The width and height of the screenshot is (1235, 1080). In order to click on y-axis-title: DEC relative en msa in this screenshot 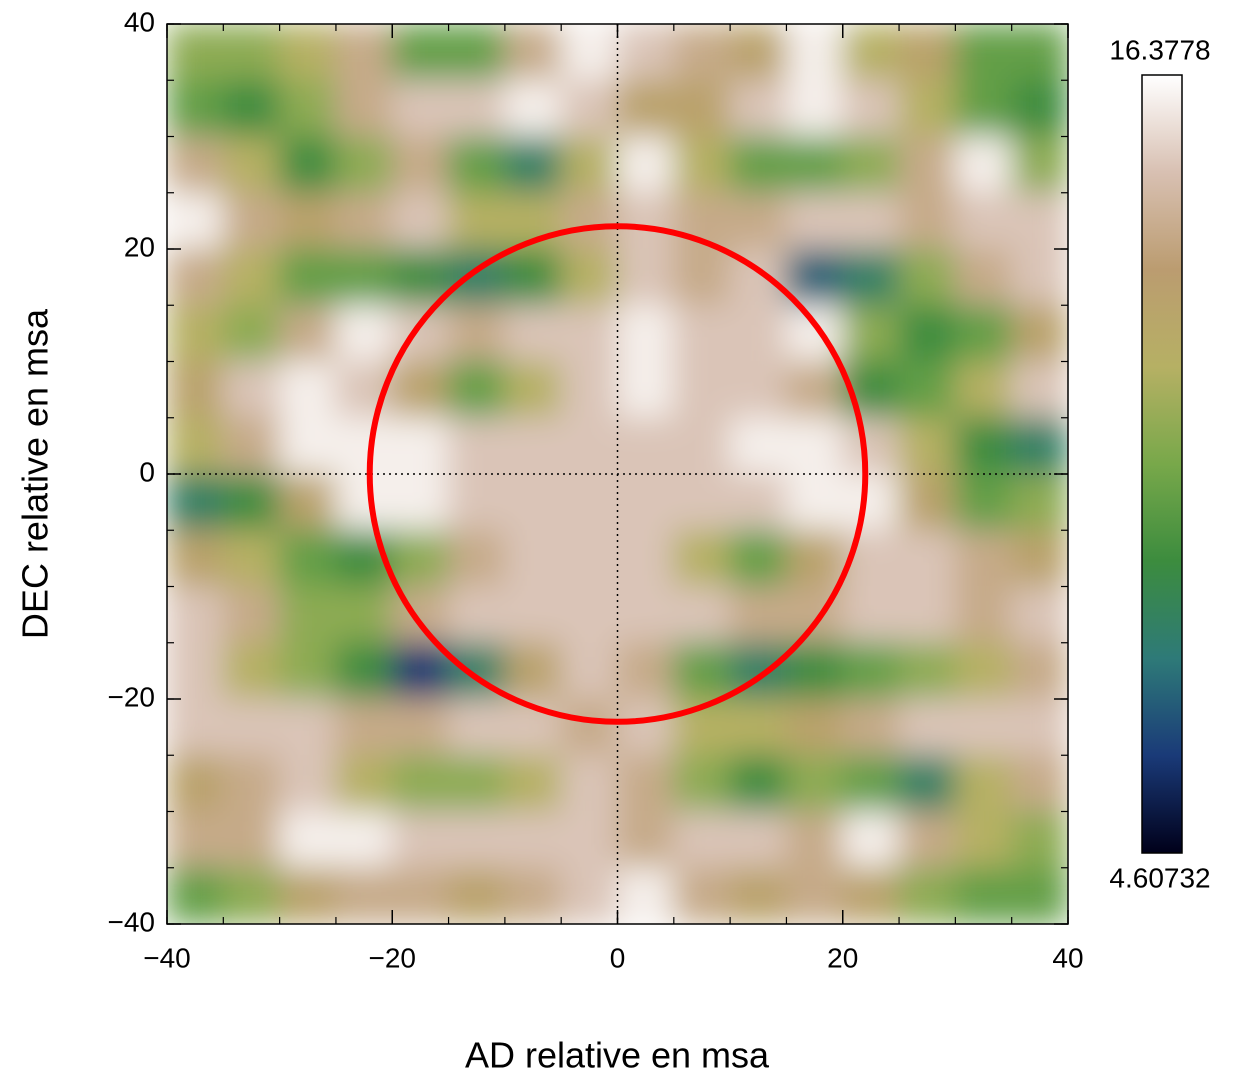, I will do `click(35, 473)`.